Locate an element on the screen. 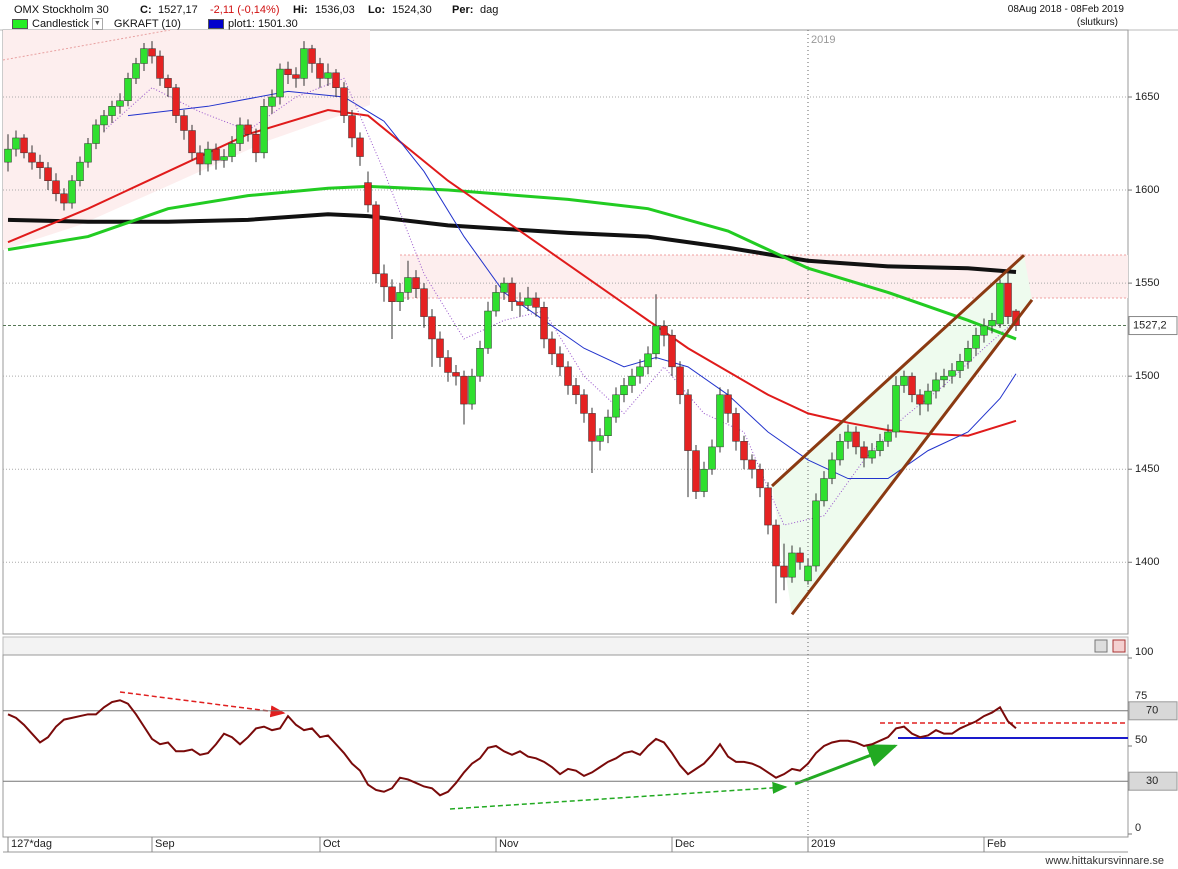 This screenshot has height=869, width=1178. year-marker: 2019 is located at coordinates (823, 40).